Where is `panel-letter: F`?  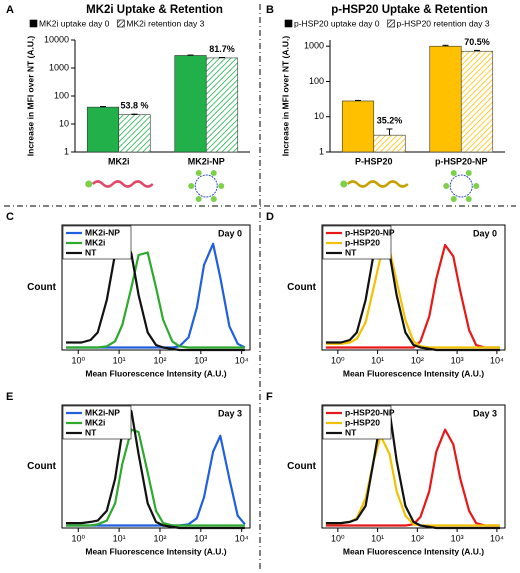 panel-letter: F is located at coordinates (269, 397).